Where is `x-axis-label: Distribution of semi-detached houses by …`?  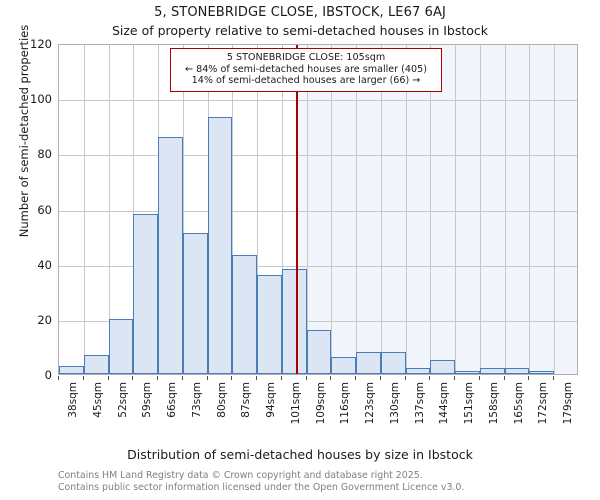 x-axis-label: Distribution of semi-detached houses by … is located at coordinates (300, 454).